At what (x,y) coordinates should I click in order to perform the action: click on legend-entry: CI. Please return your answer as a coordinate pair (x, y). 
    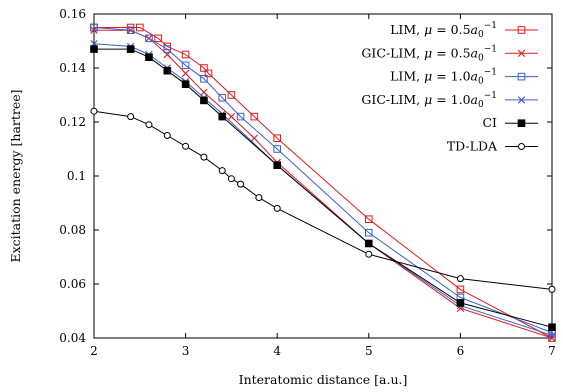
    Looking at the image, I should click on (510, 122).